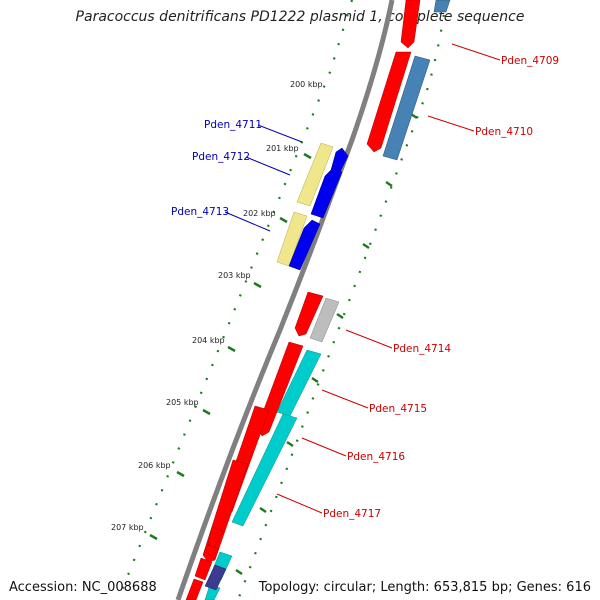 The height and width of the screenshot is (600, 600). I want to click on tick-label: 201 kbp, so click(282, 148).